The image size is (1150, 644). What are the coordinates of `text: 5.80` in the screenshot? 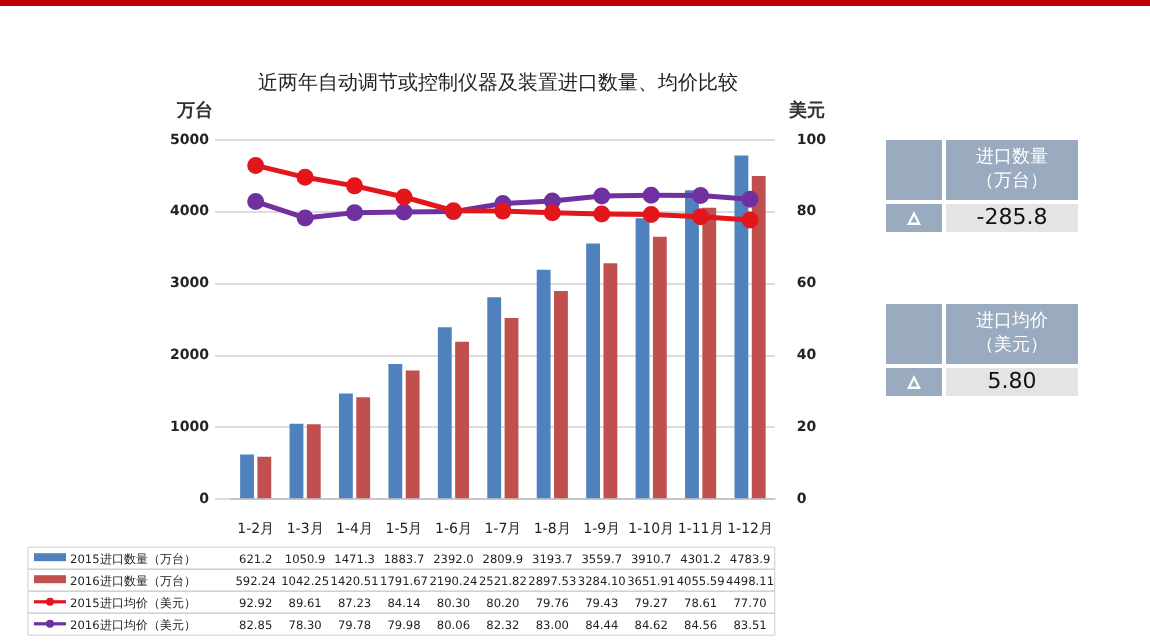 It's located at (1012, 382).